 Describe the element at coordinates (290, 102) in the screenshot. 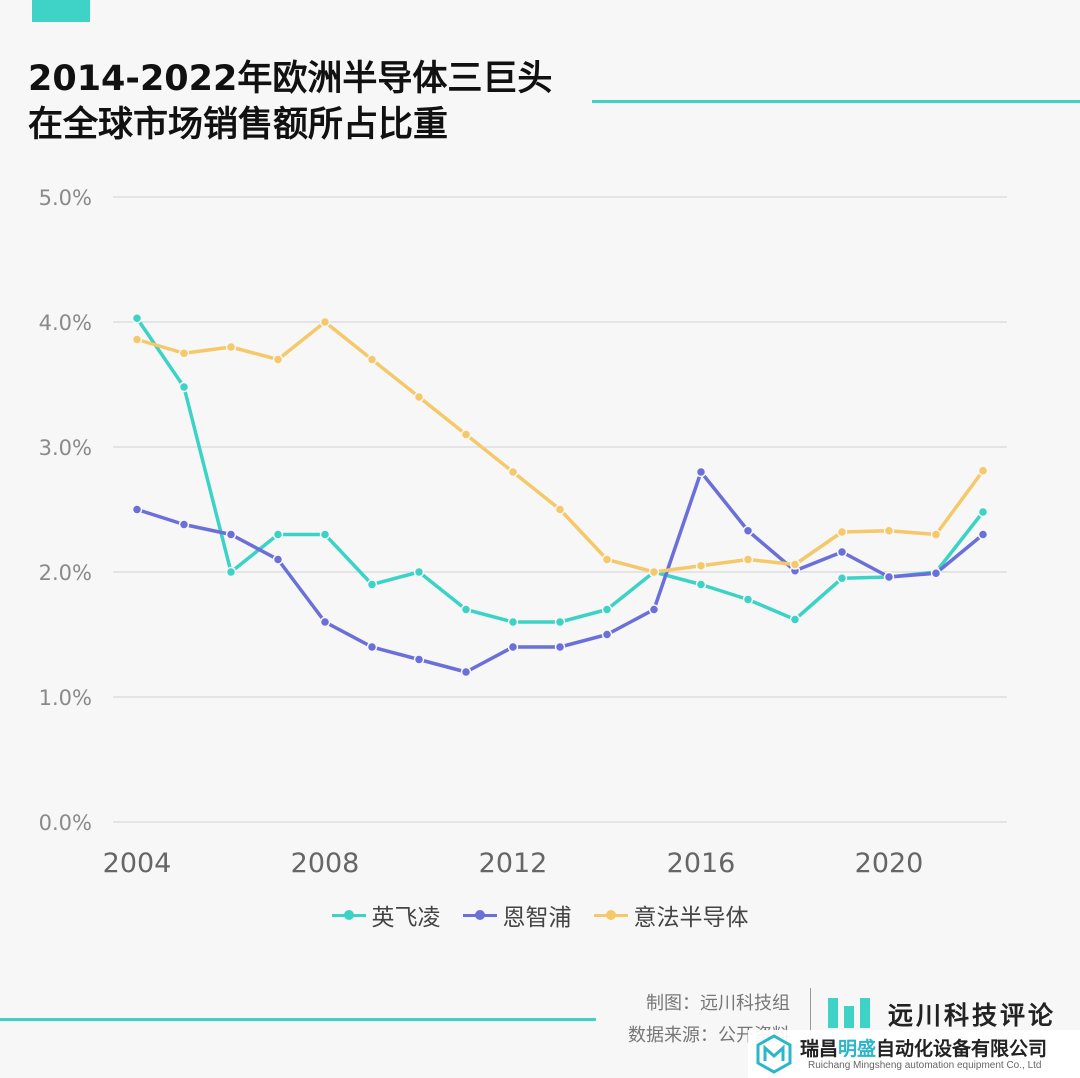

I see `chart-title: 2014-2022年欧洲半导体三巨头 在全球市场销售额所占比重` at that location.